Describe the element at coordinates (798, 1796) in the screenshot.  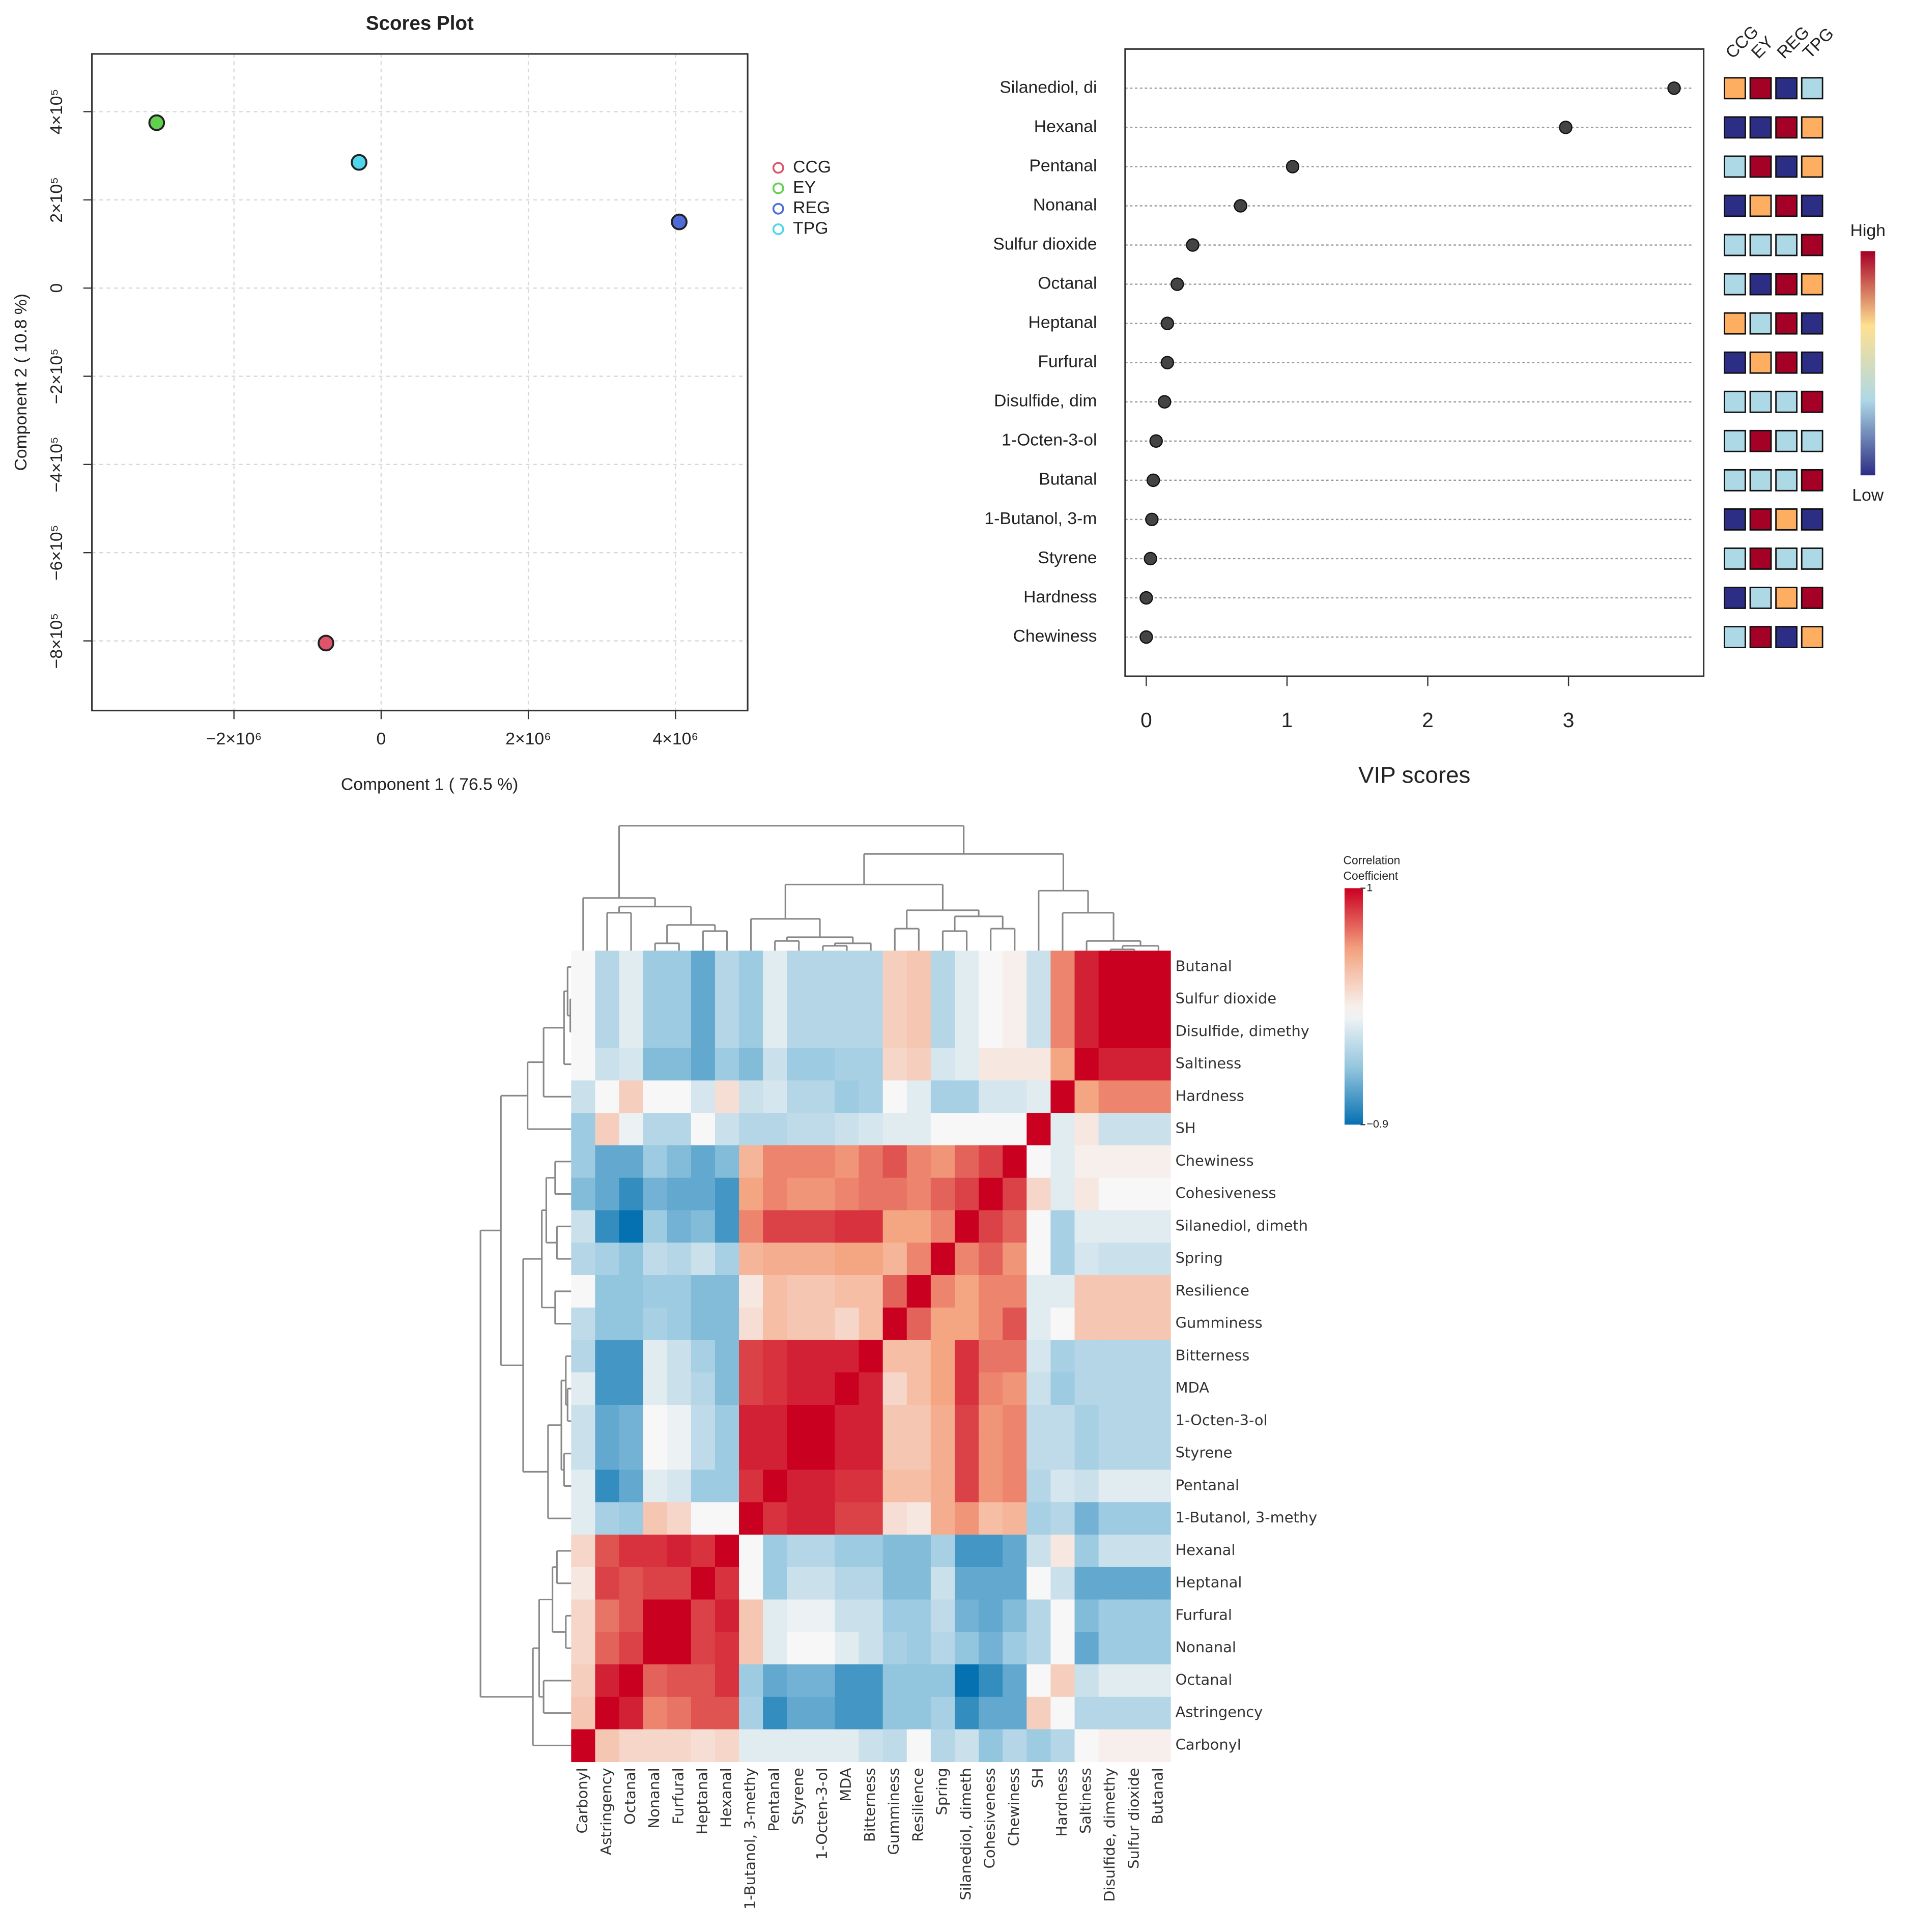
I see `column-label: Styrene` at that location.